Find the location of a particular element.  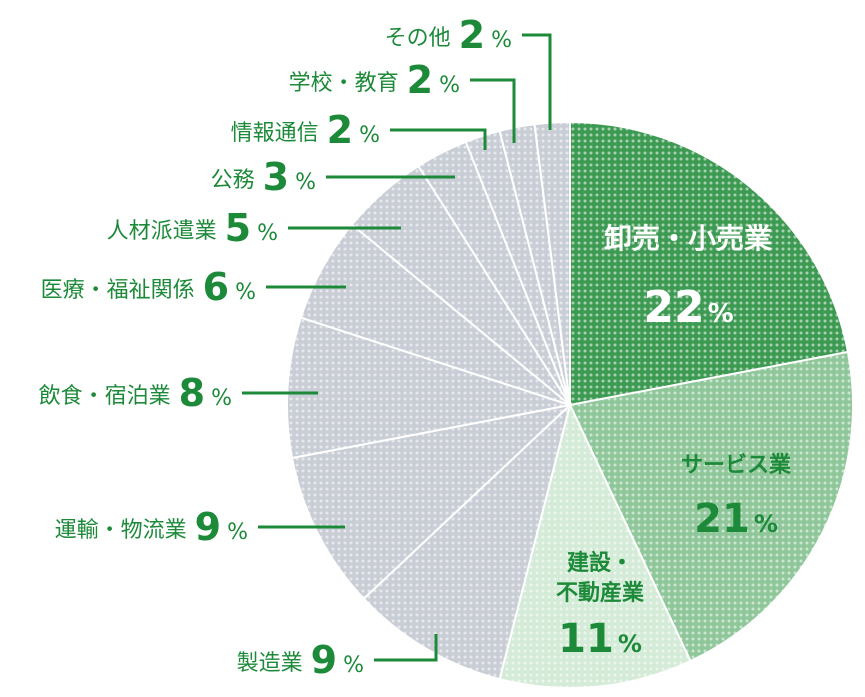

data-label: 人材派遣業 is located at coordinates (162, 231).